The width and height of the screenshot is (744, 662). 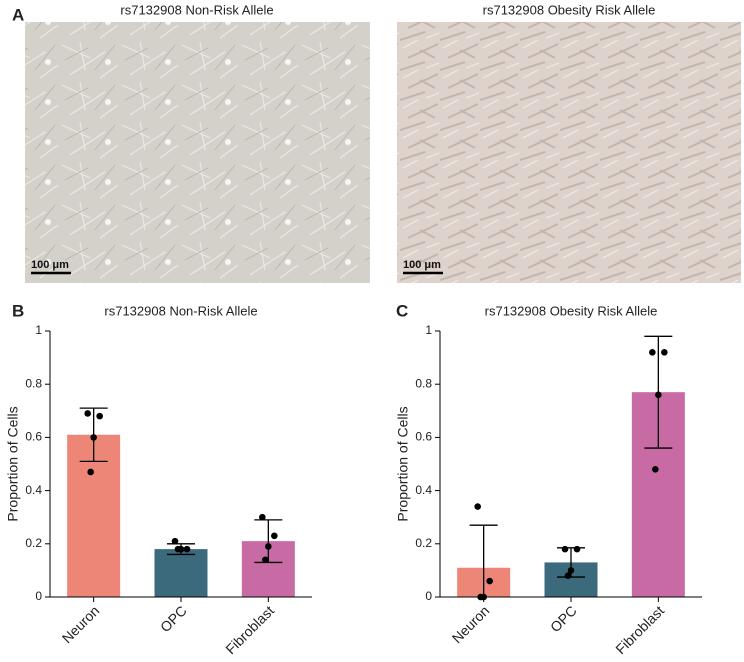 What do you see at coordinates (18, 14) in the screenshot?
I see `panel-label: A` at bounding box center [18, 14].